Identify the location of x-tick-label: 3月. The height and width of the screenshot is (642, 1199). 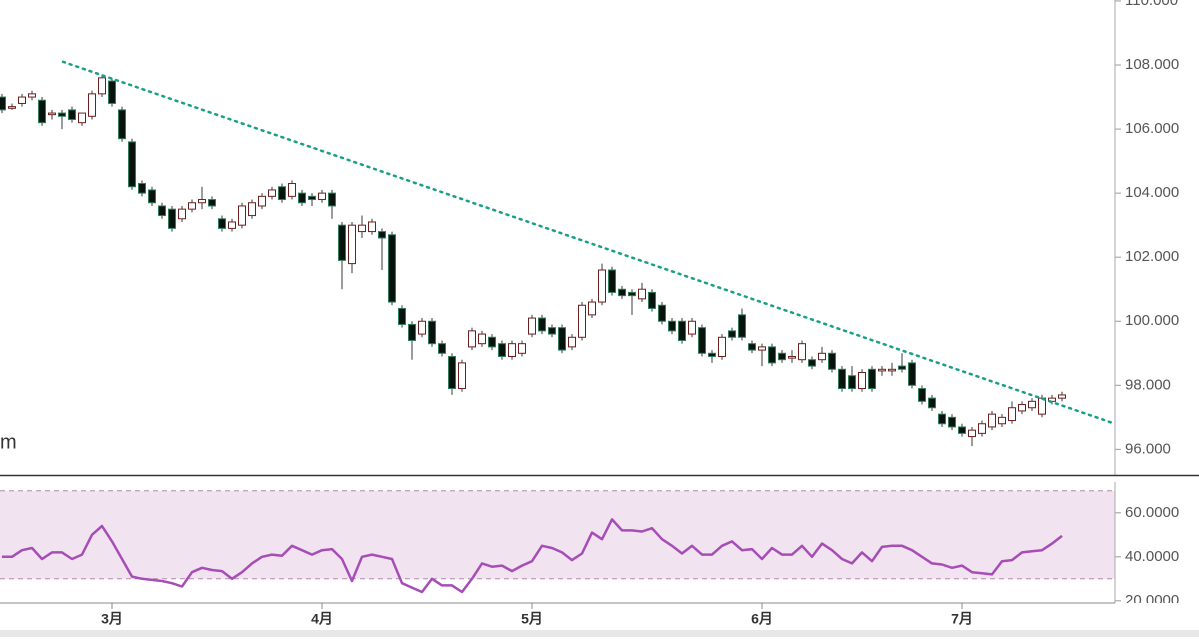
(112, 619).